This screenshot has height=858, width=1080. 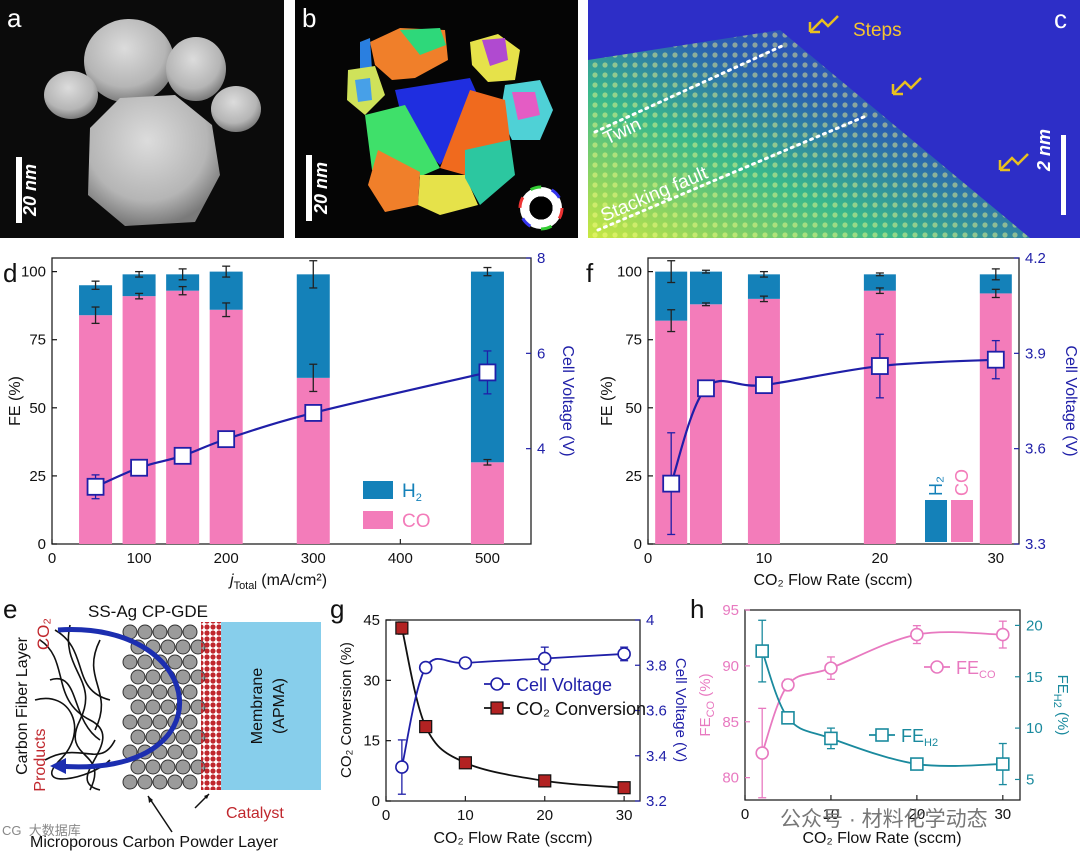 I want to click on legend-marker-conversion, so click(x=497, y=708).